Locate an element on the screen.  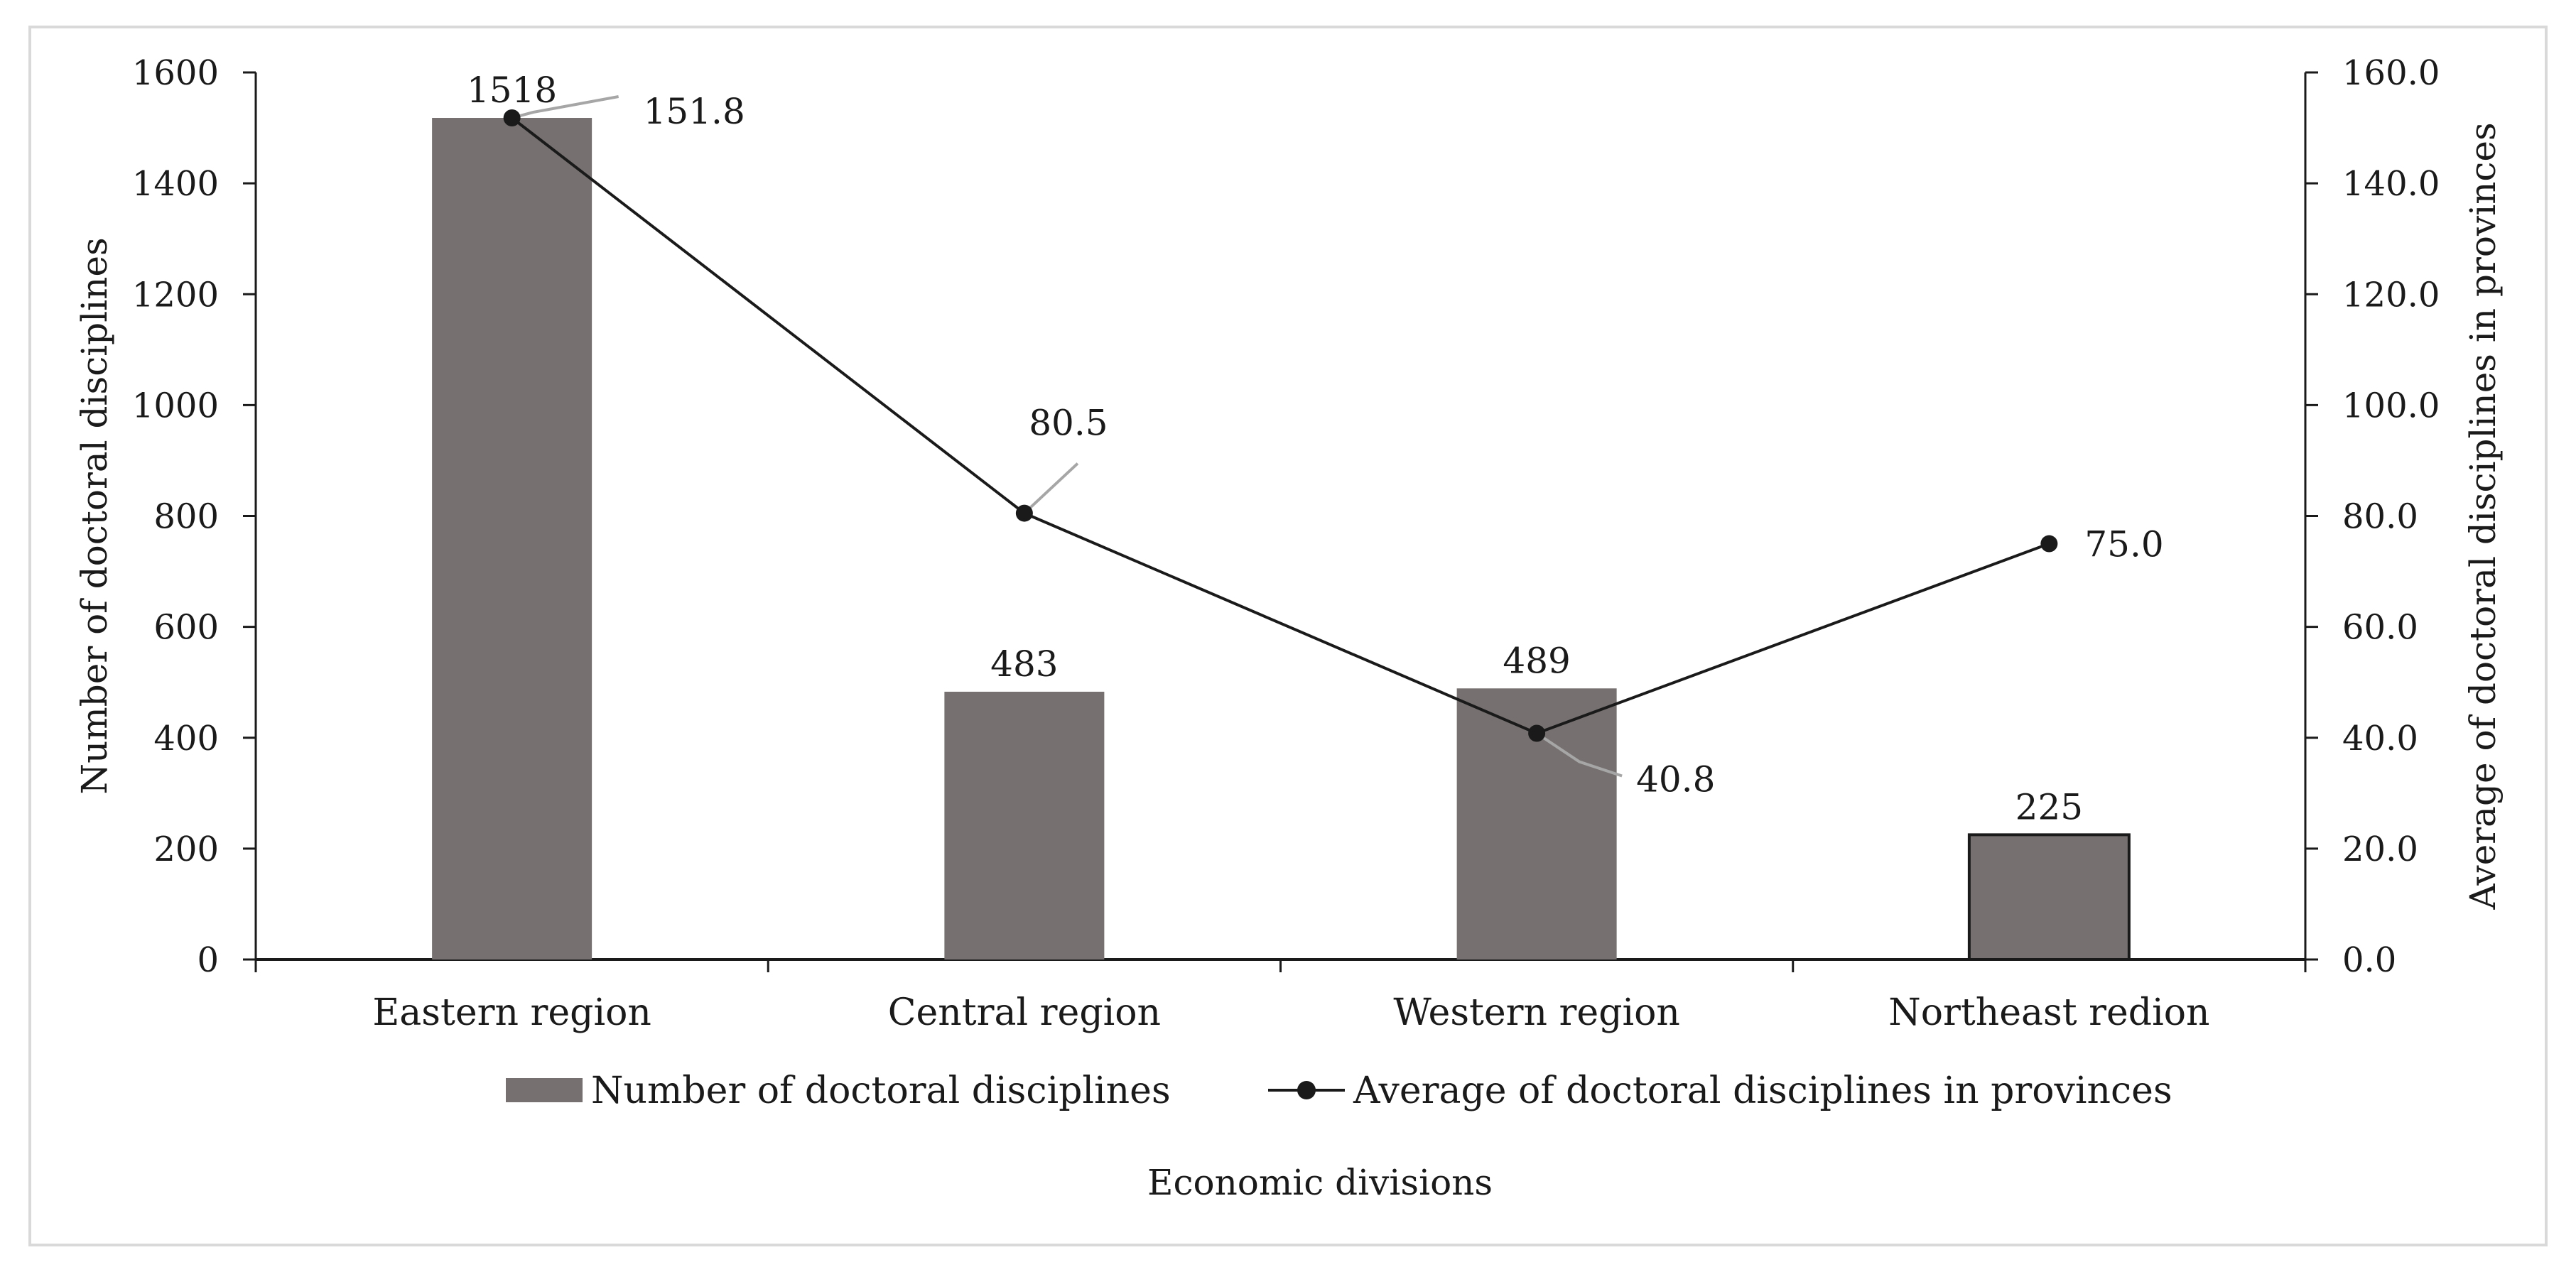
y-right-tick-label: 160.0 is located at coordinates (2391, 73).